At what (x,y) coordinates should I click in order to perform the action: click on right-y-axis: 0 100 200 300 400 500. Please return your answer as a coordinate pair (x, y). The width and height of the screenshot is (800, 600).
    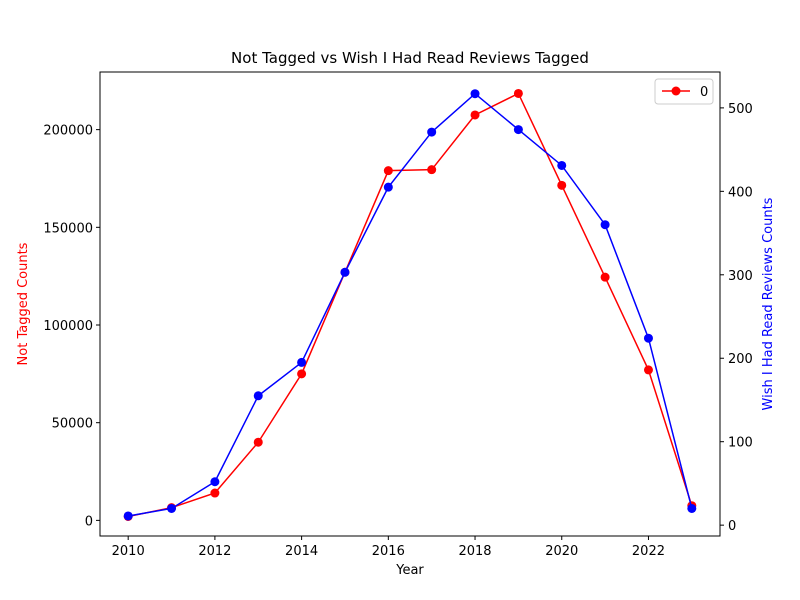
    Looking at the image, I should click on (736, 318).